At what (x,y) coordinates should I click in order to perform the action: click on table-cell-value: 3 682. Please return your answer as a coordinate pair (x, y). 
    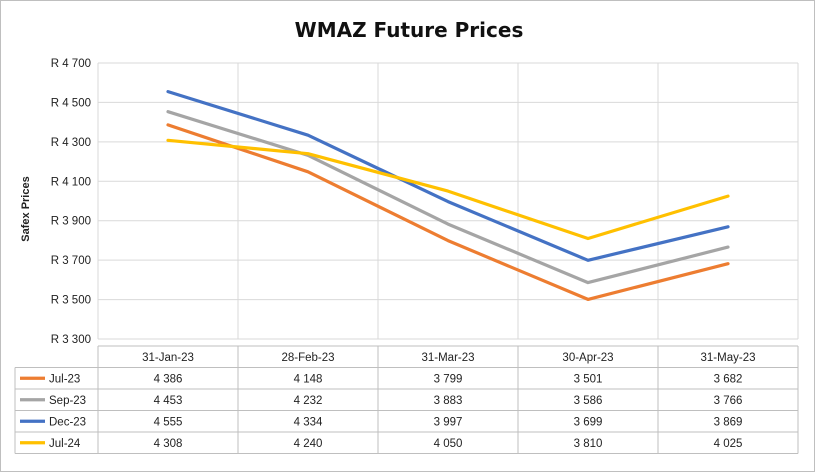
    Looking at the image, I should click on (728, 379).